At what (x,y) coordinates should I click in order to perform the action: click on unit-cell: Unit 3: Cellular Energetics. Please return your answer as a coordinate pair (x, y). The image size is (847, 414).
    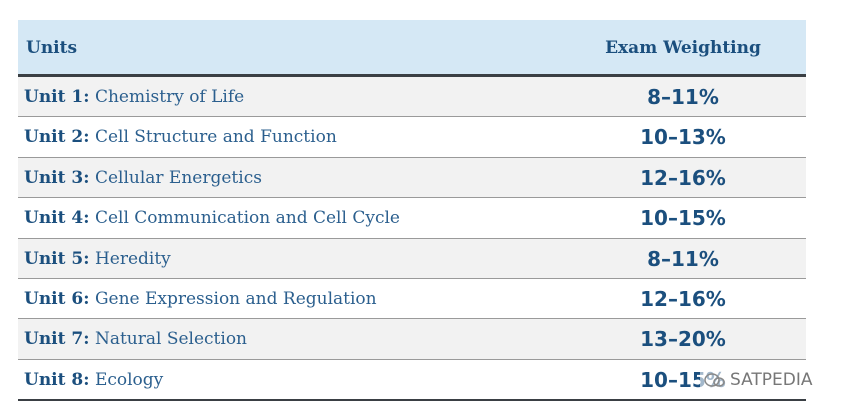
    Looking at the image, I should click on (143, 178).